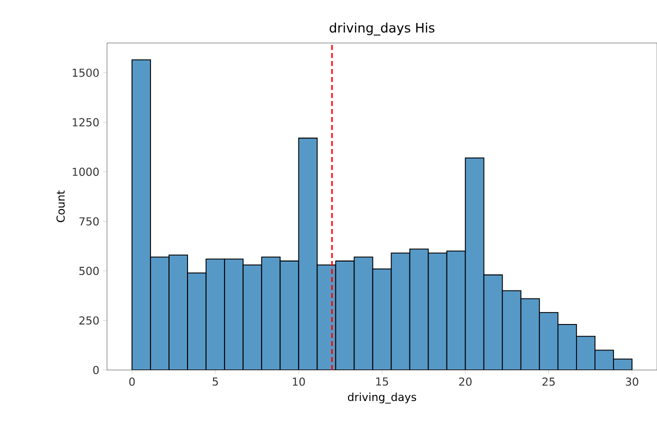 This screenshot has height=434, width=657. Describe the element at coordinates (632, 382) in the screenshot. I see `x-tick-label: 30` at that location.